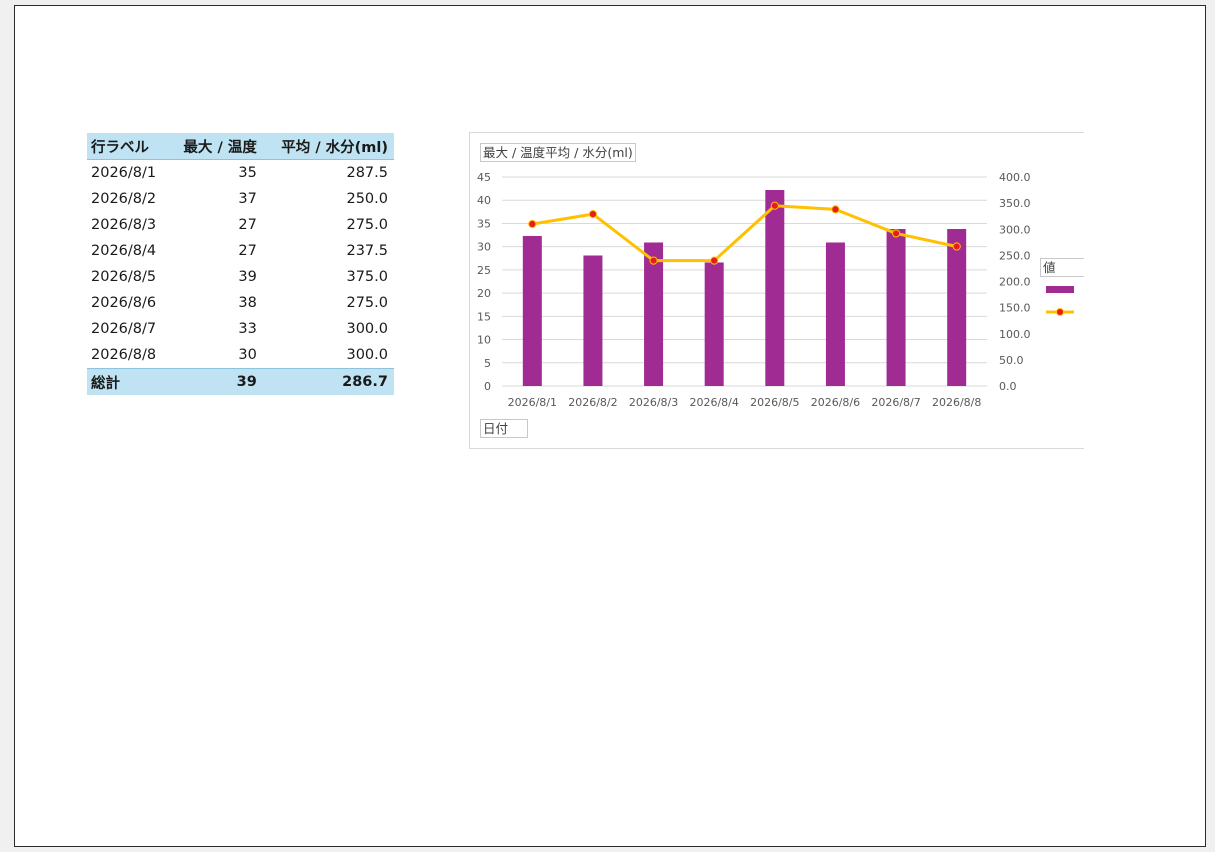 This screenshot has height=852, width=1215. What do you see at coordinates (124, 199) in the screenshot?
I see `row-label: 2026/8/2` at bounding box center [124, 199].